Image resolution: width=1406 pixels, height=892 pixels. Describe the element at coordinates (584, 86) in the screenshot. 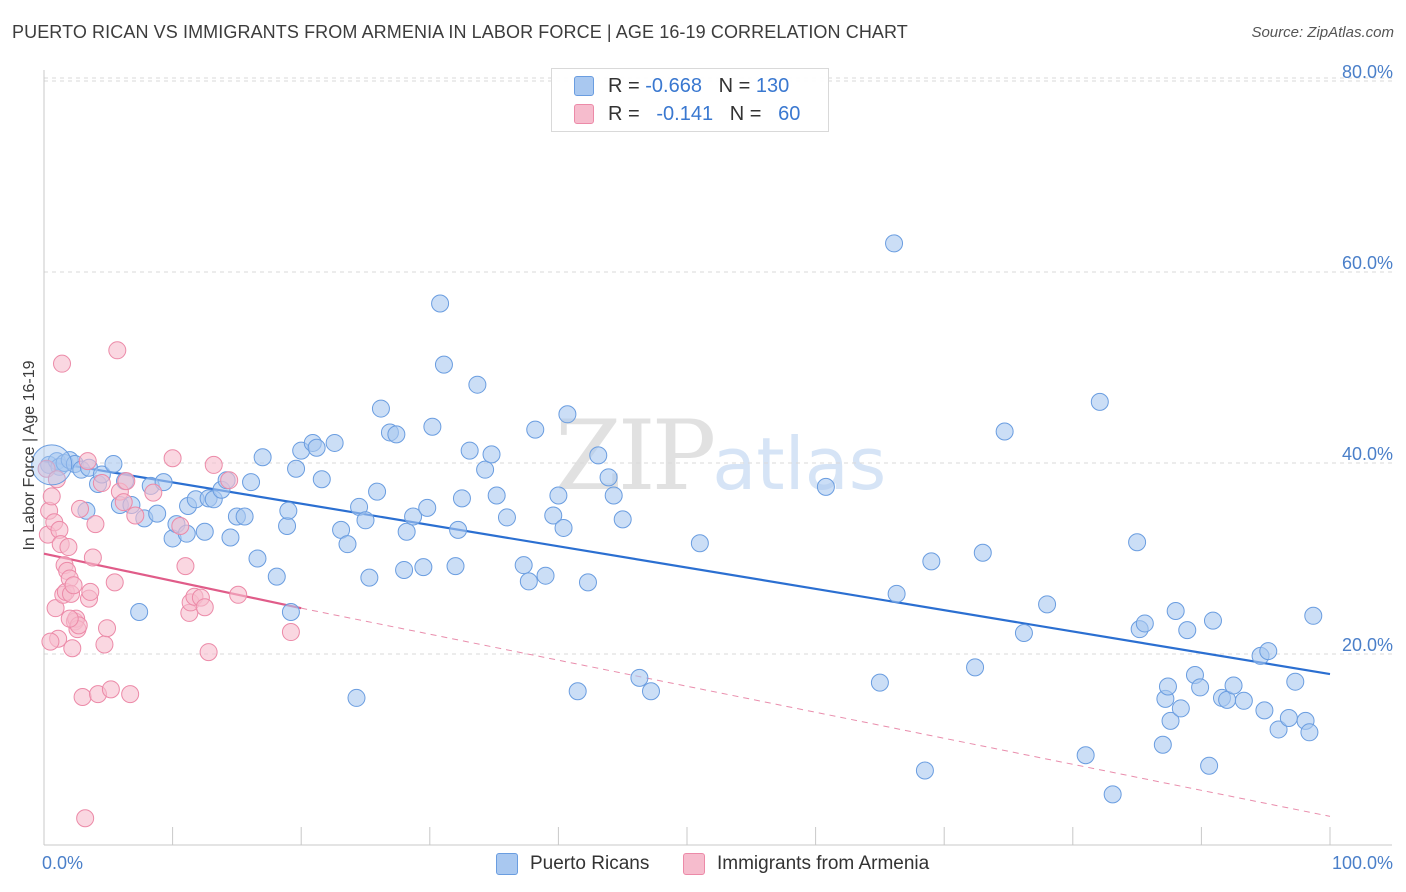

I see `legend-swatch-blue` at that location.